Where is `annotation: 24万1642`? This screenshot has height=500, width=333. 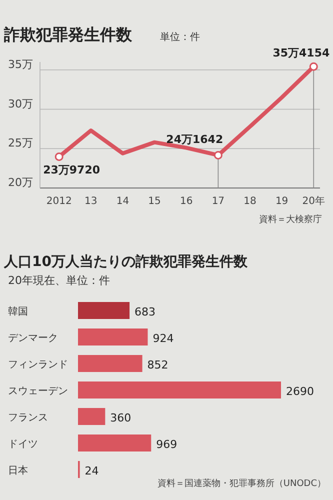
annotation: 24万1642 is located at coordinates (195, 139).